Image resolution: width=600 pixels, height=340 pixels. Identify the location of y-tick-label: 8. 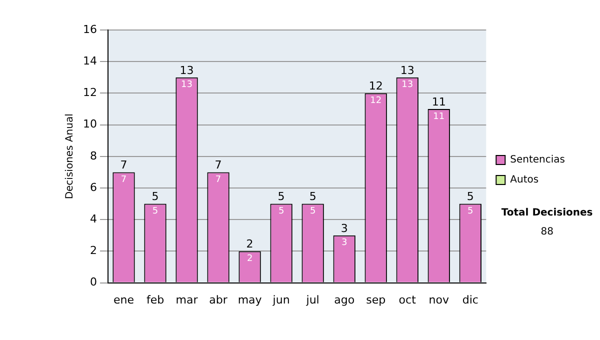
(93, 155).